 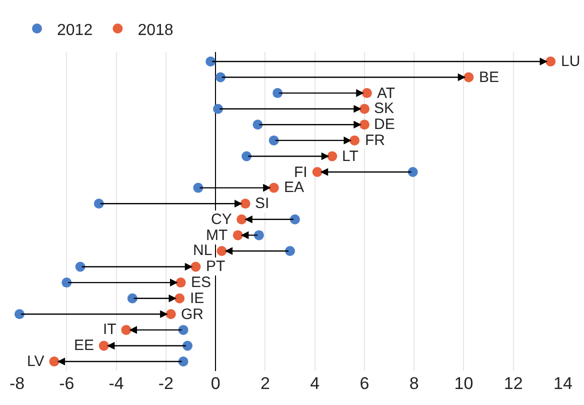 What do you see at coordinates (375, 140) in the screenshot?
I see `y-tick-label: FR` at bounding box center [375, 140].